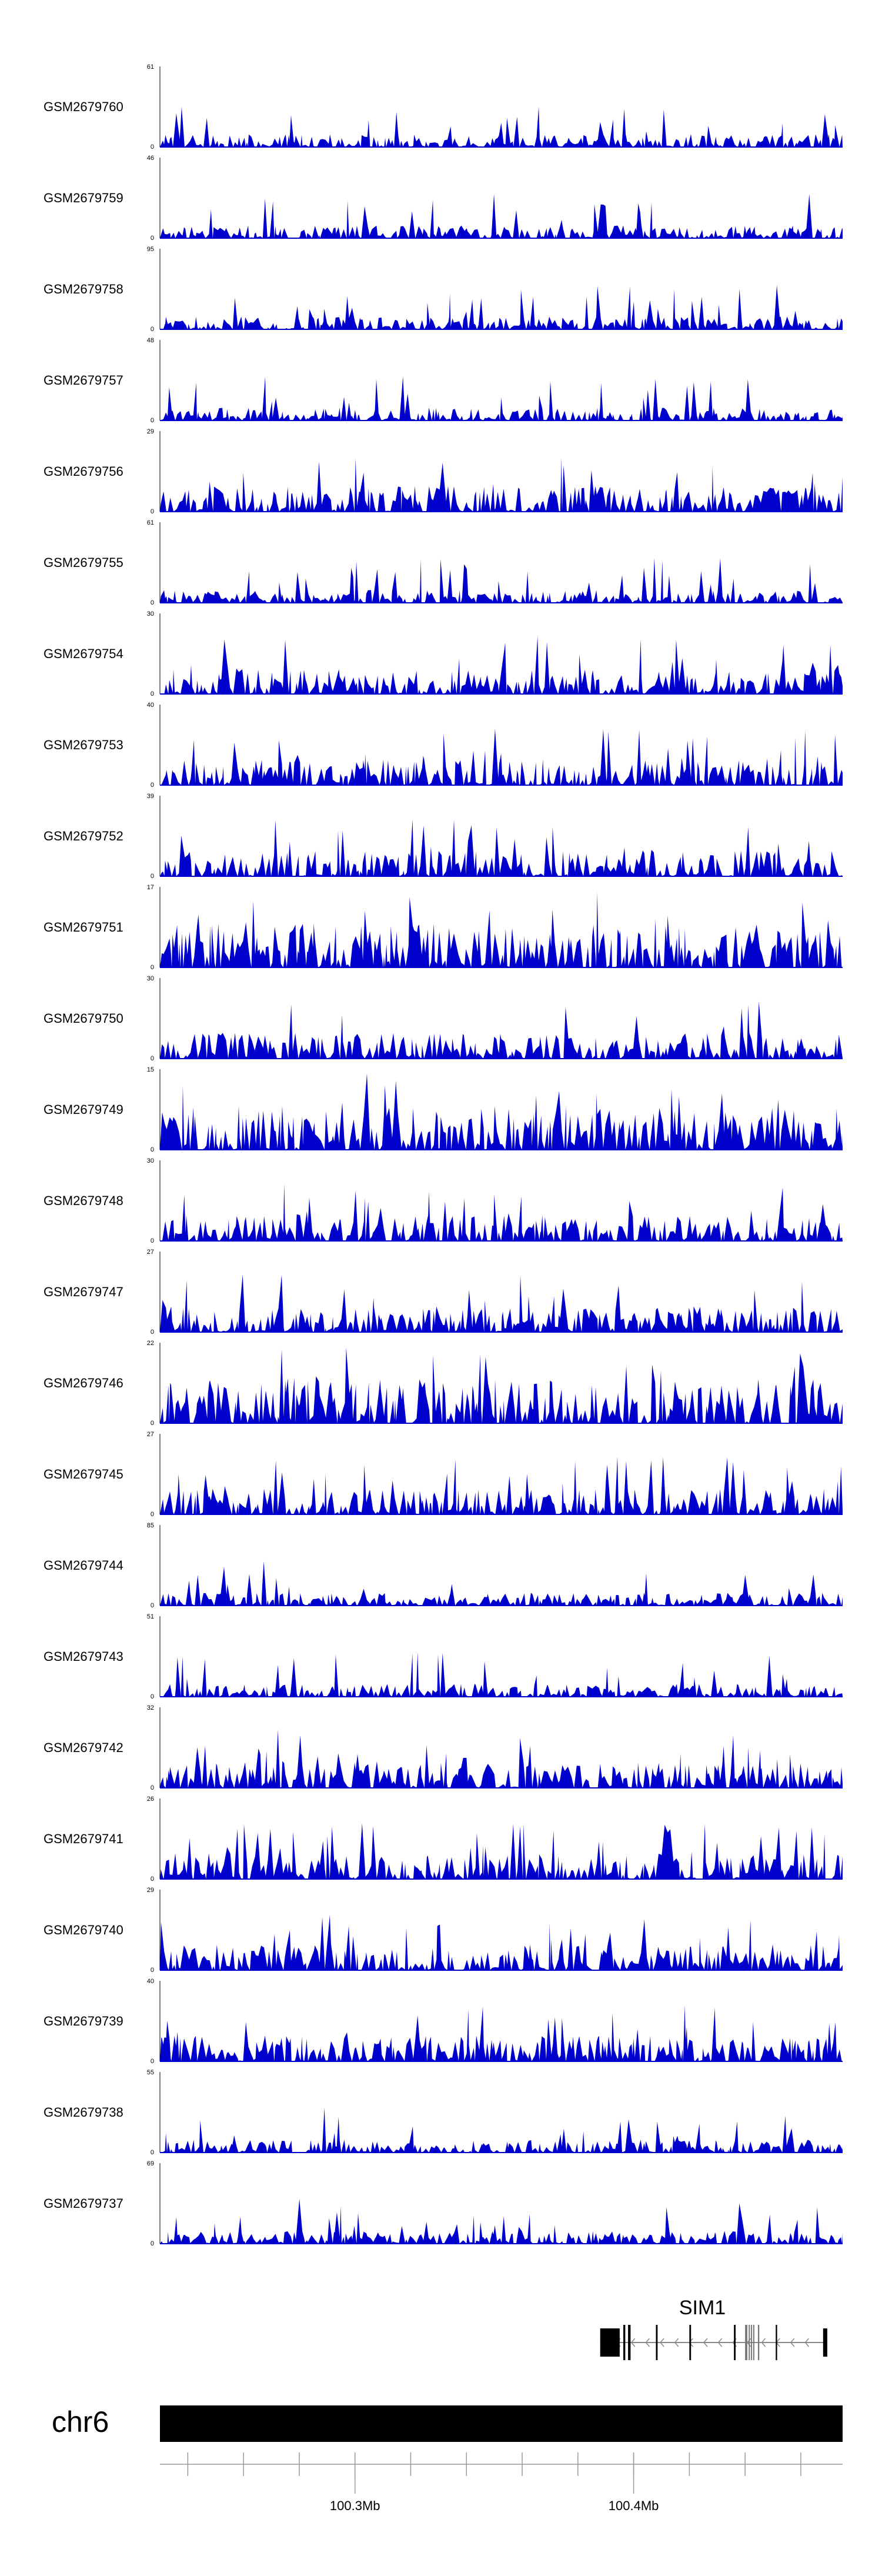 The height and width of the screenshot is (2576, 882). What do you see at coordinates (83, 1474) in the screenshot?
I see `track-label: GSM2679745` at bounding box center [83, 1474].